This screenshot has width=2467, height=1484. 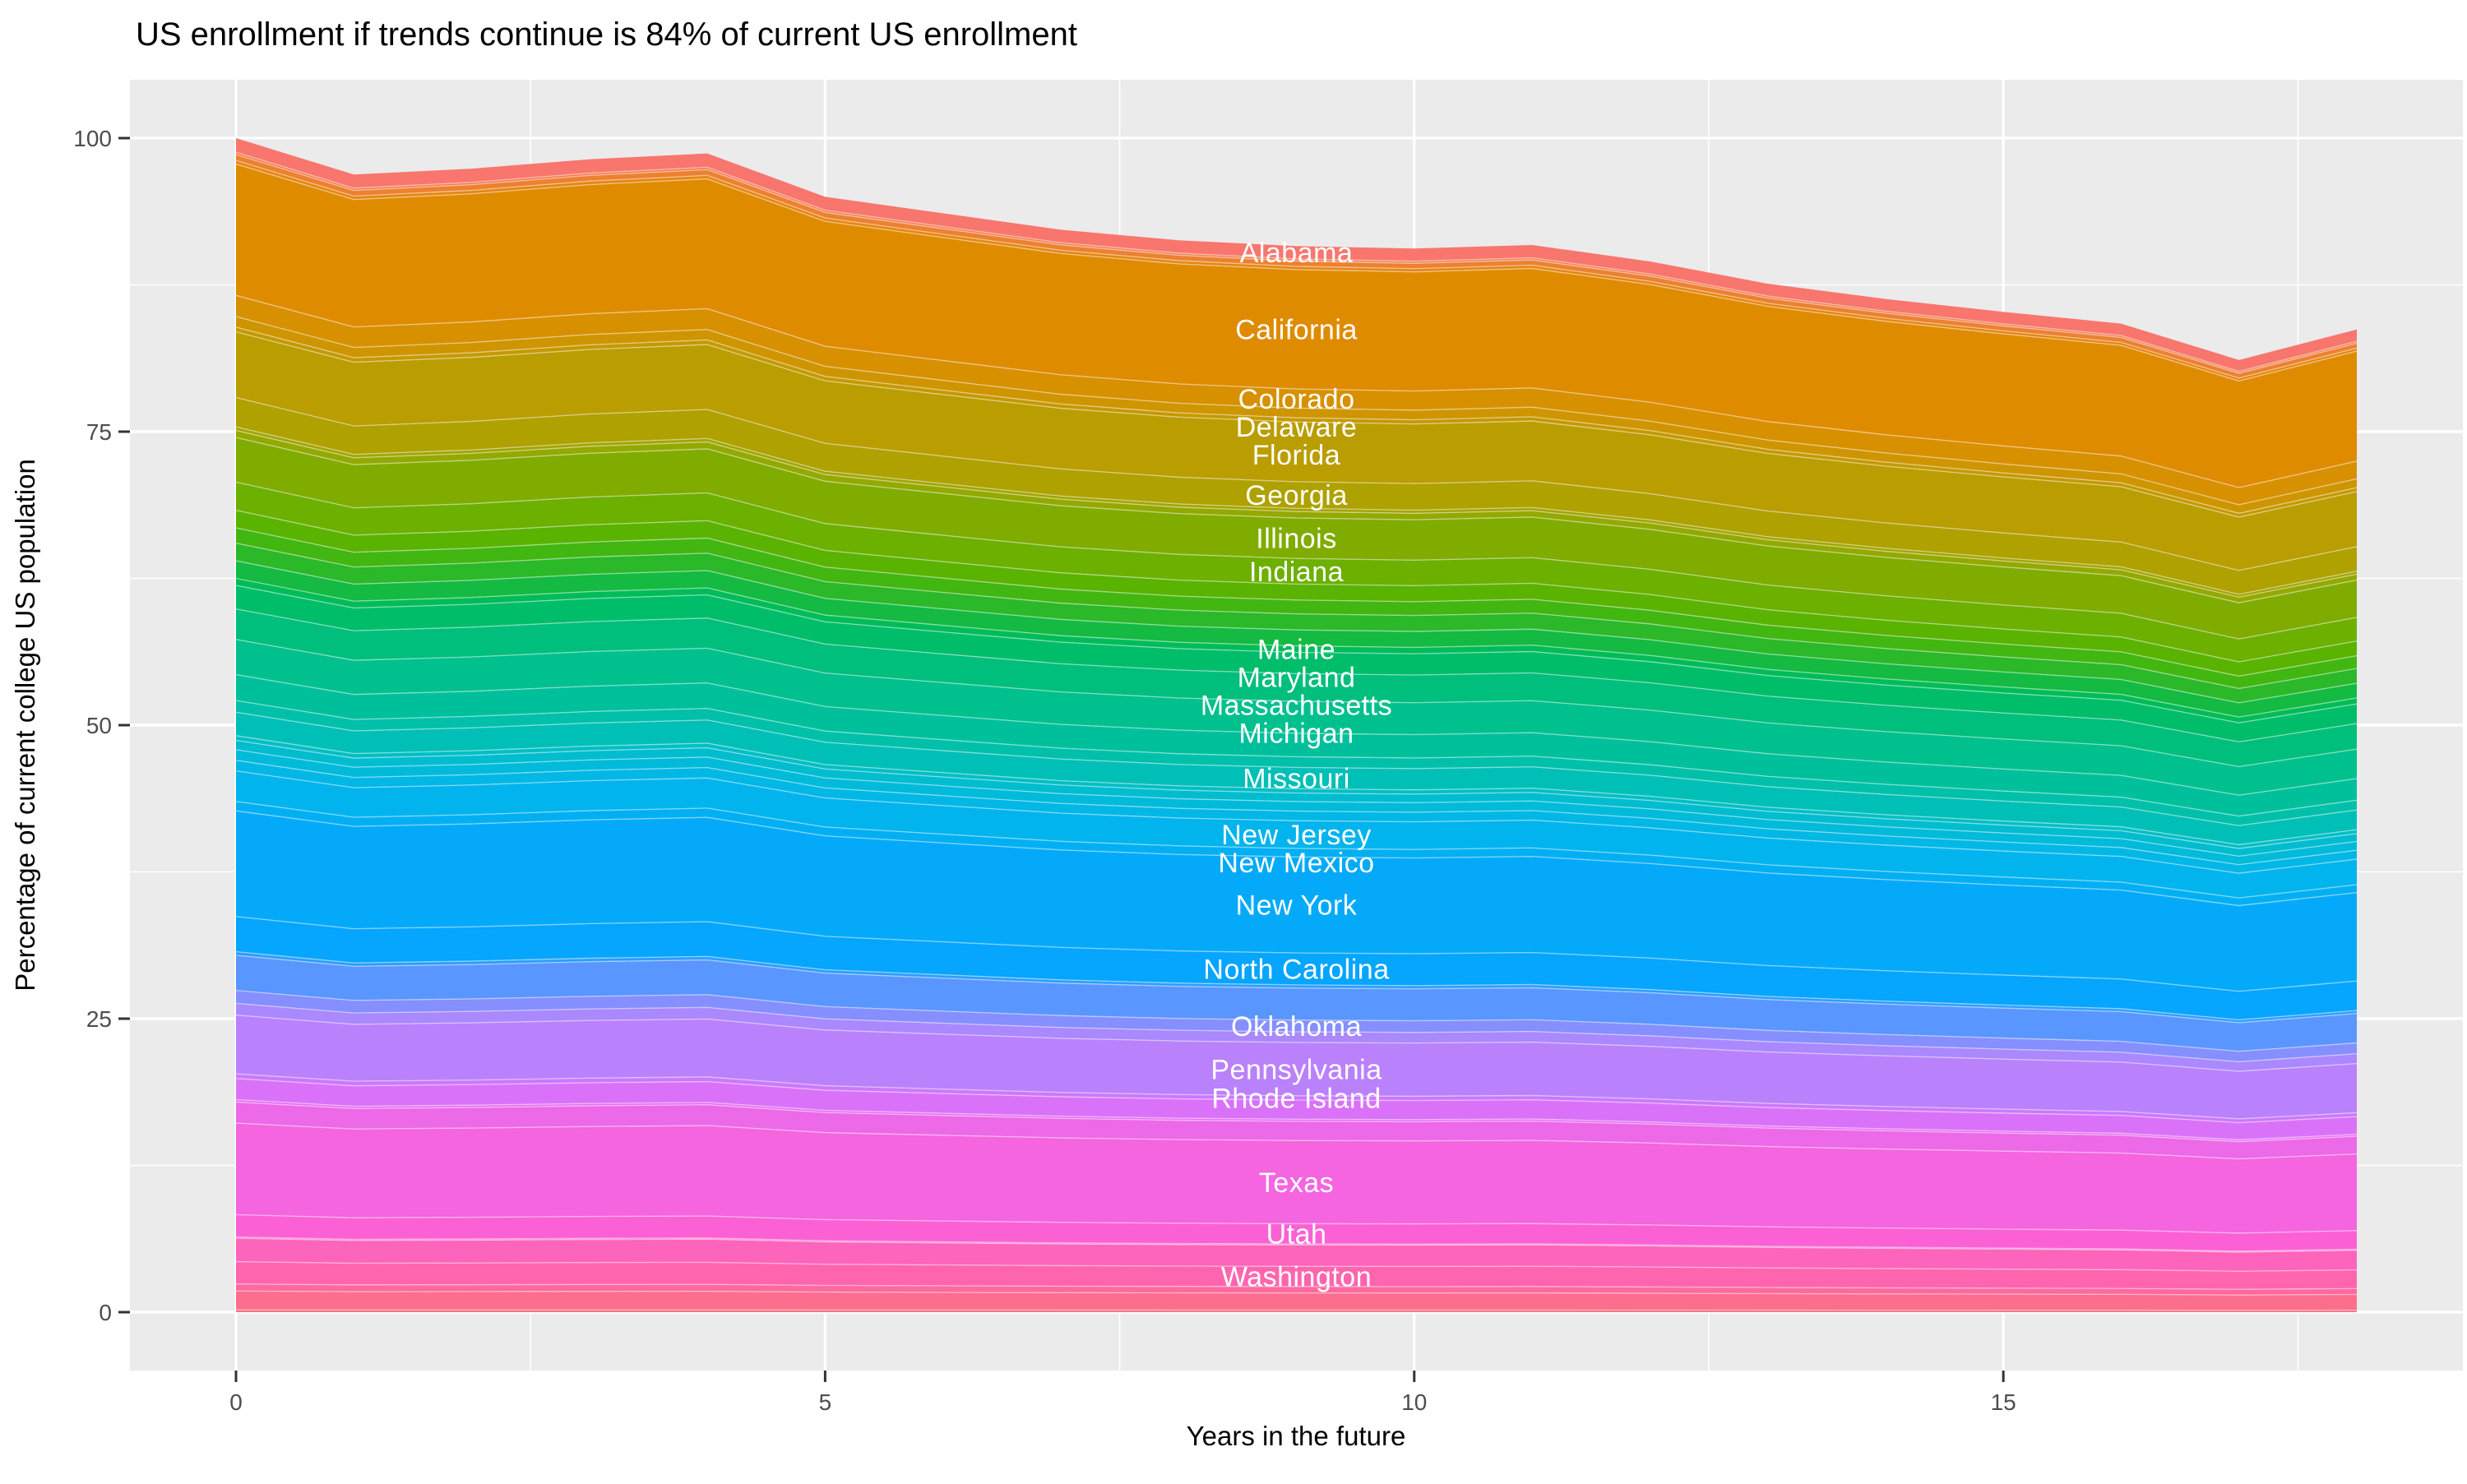 I want to click on area-band-colorado, so click(x=1296, y=400).